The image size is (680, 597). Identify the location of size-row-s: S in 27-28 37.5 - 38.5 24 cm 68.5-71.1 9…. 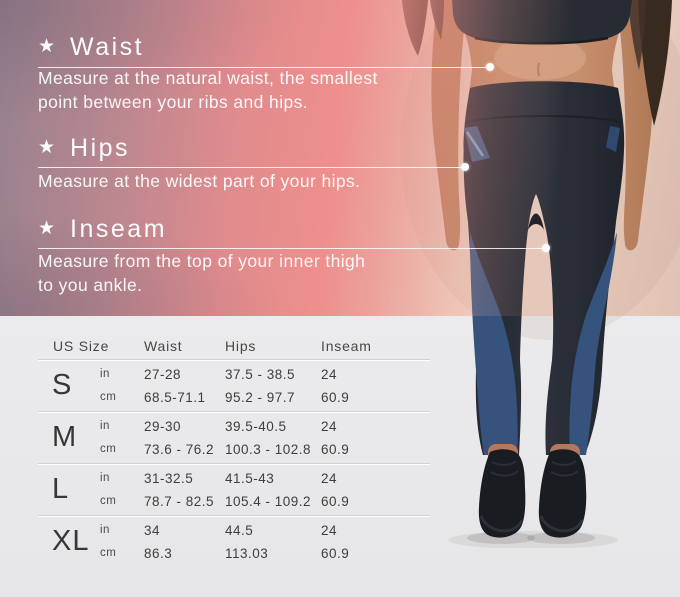
(234, 385).